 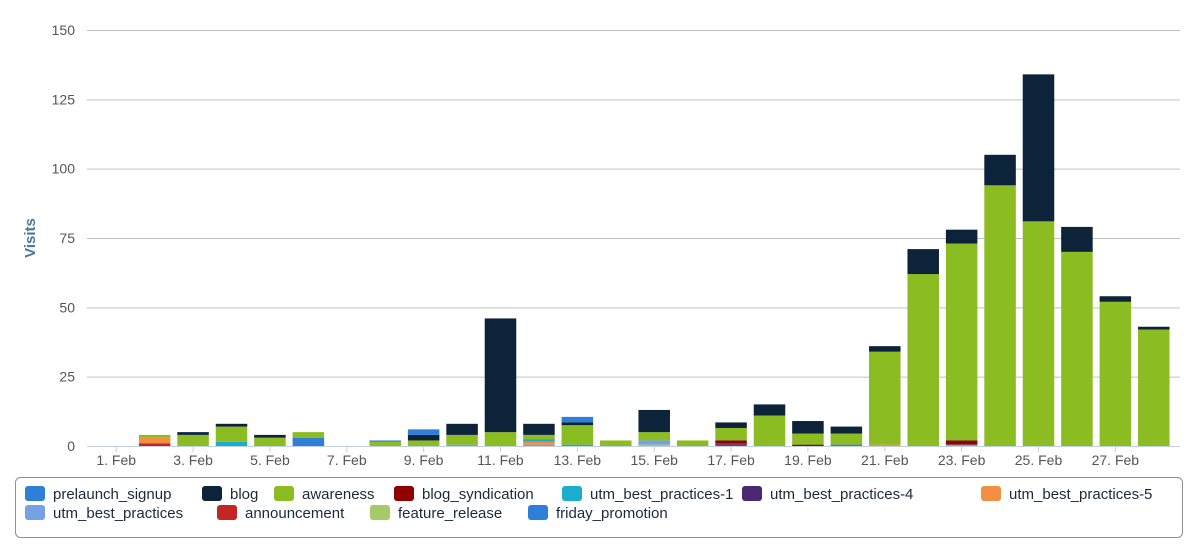 What do you see at coordinates (118, 513) in the screenshot?
I see `legend-label: utm_best_practices` at bounding box center [118, 513].